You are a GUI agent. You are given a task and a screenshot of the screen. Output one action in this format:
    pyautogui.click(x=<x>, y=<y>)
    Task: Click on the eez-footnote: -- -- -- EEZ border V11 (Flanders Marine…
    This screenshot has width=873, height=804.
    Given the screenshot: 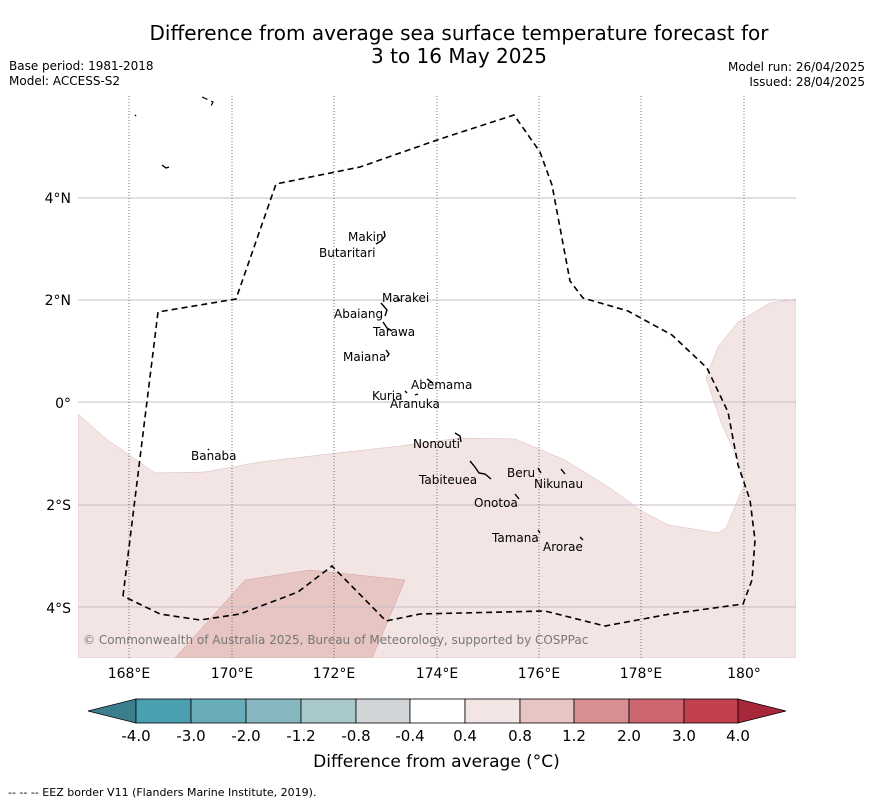 What is the action you would take?
    pyautogui.click(x=162, y=792)
    